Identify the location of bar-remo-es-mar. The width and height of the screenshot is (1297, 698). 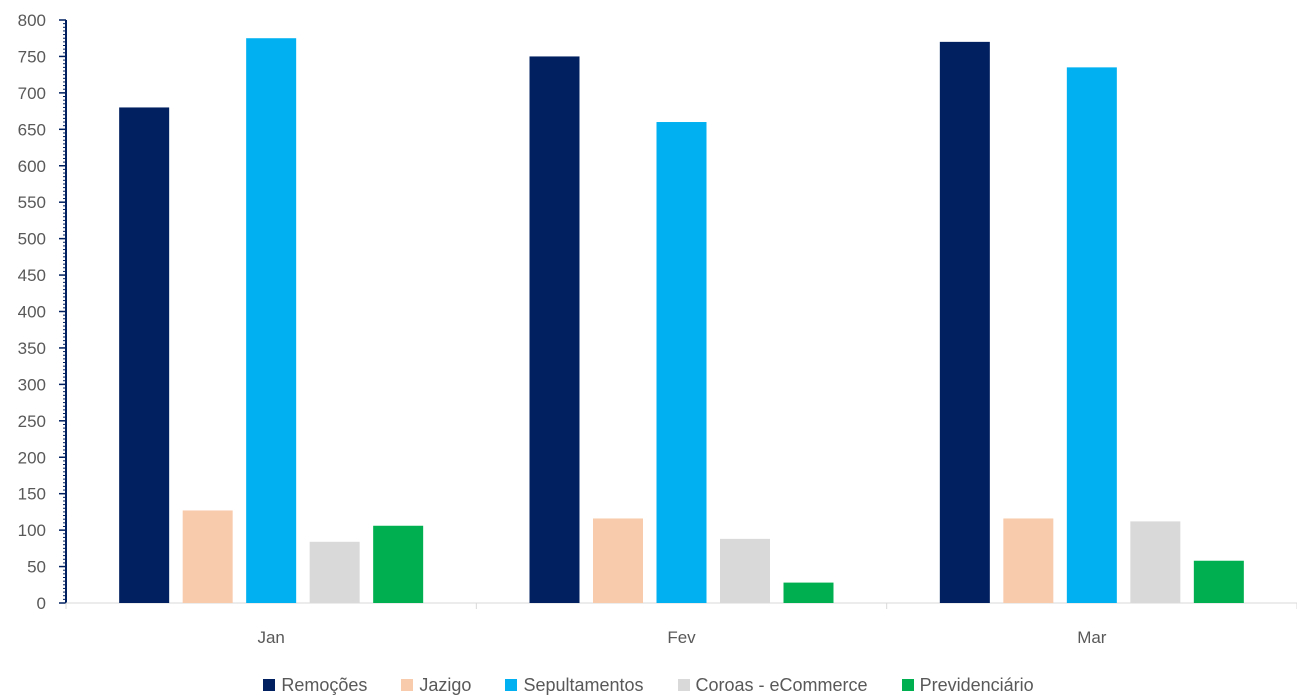
(965, 322).